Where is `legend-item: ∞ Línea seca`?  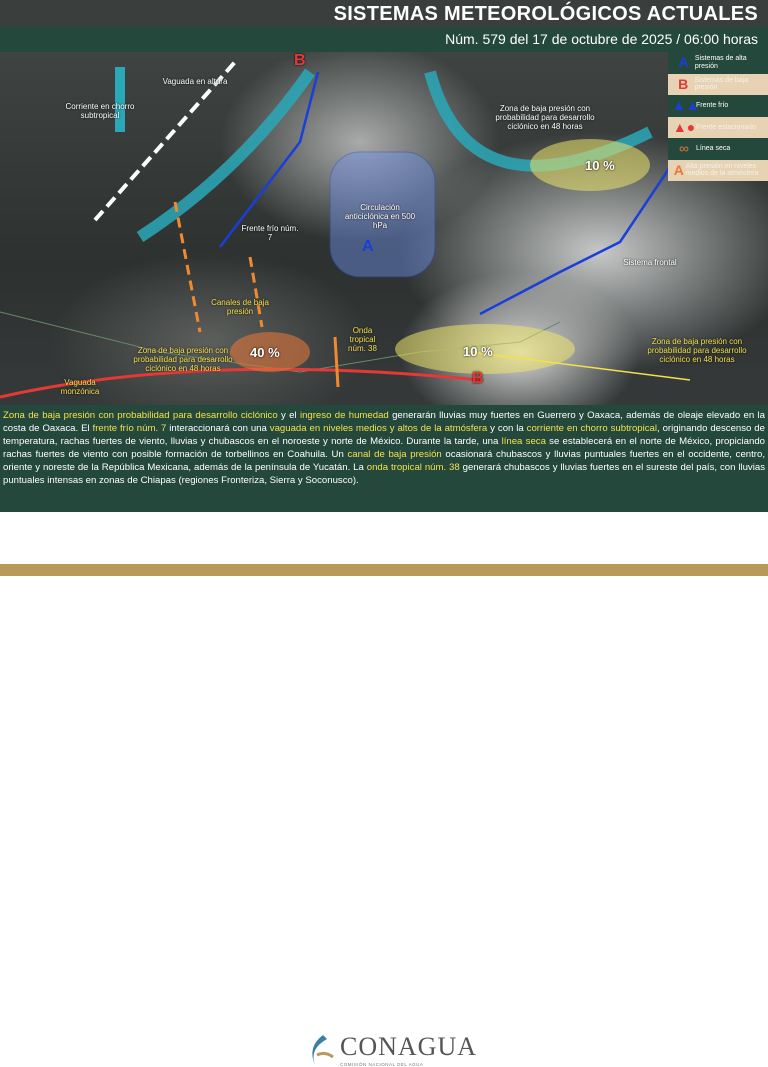
legend-item: ∞ Línea seca is located at coordinates (718, 149).